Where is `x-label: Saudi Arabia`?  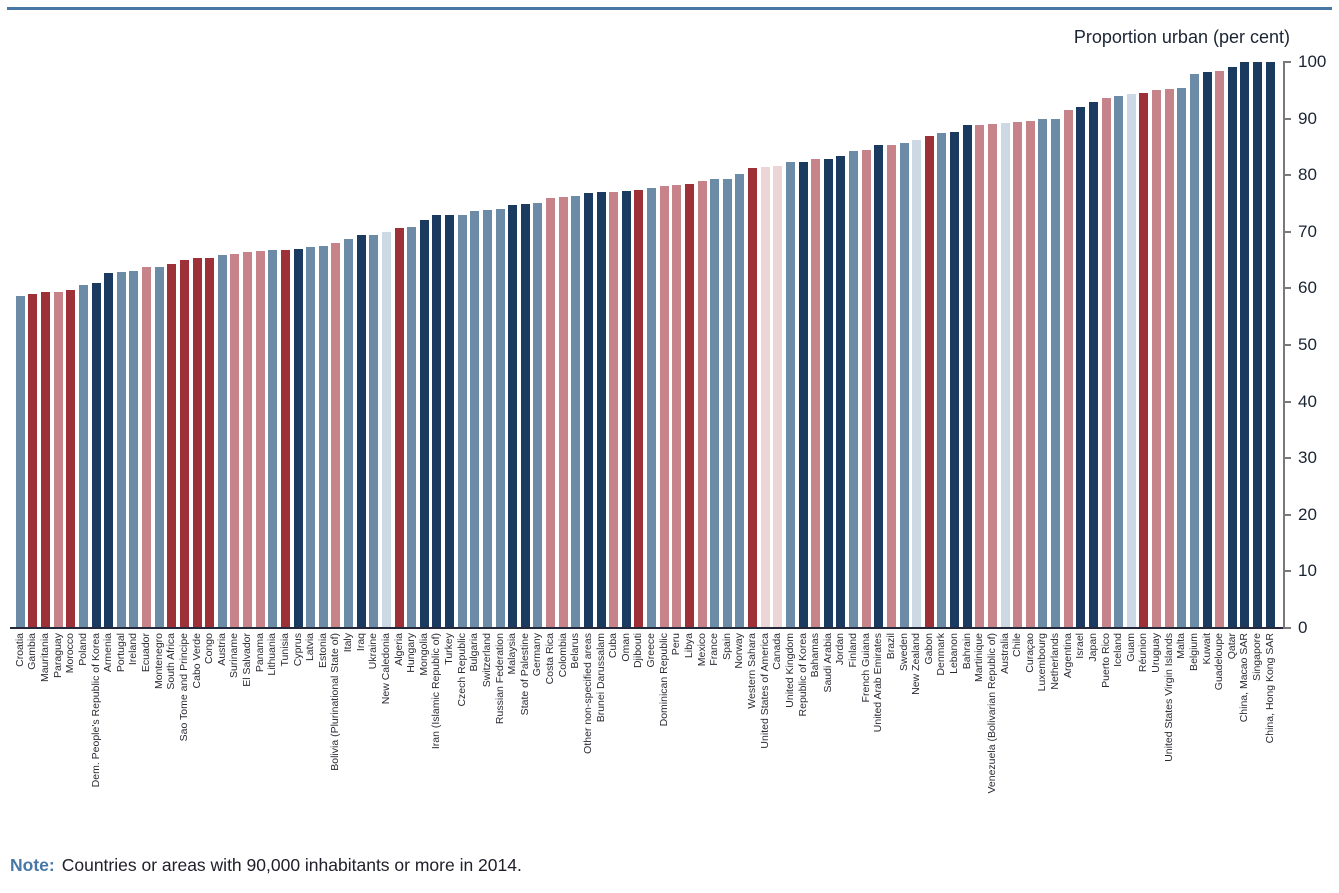
x-label: Saudi Arabia is located at coordinates (827, 663).